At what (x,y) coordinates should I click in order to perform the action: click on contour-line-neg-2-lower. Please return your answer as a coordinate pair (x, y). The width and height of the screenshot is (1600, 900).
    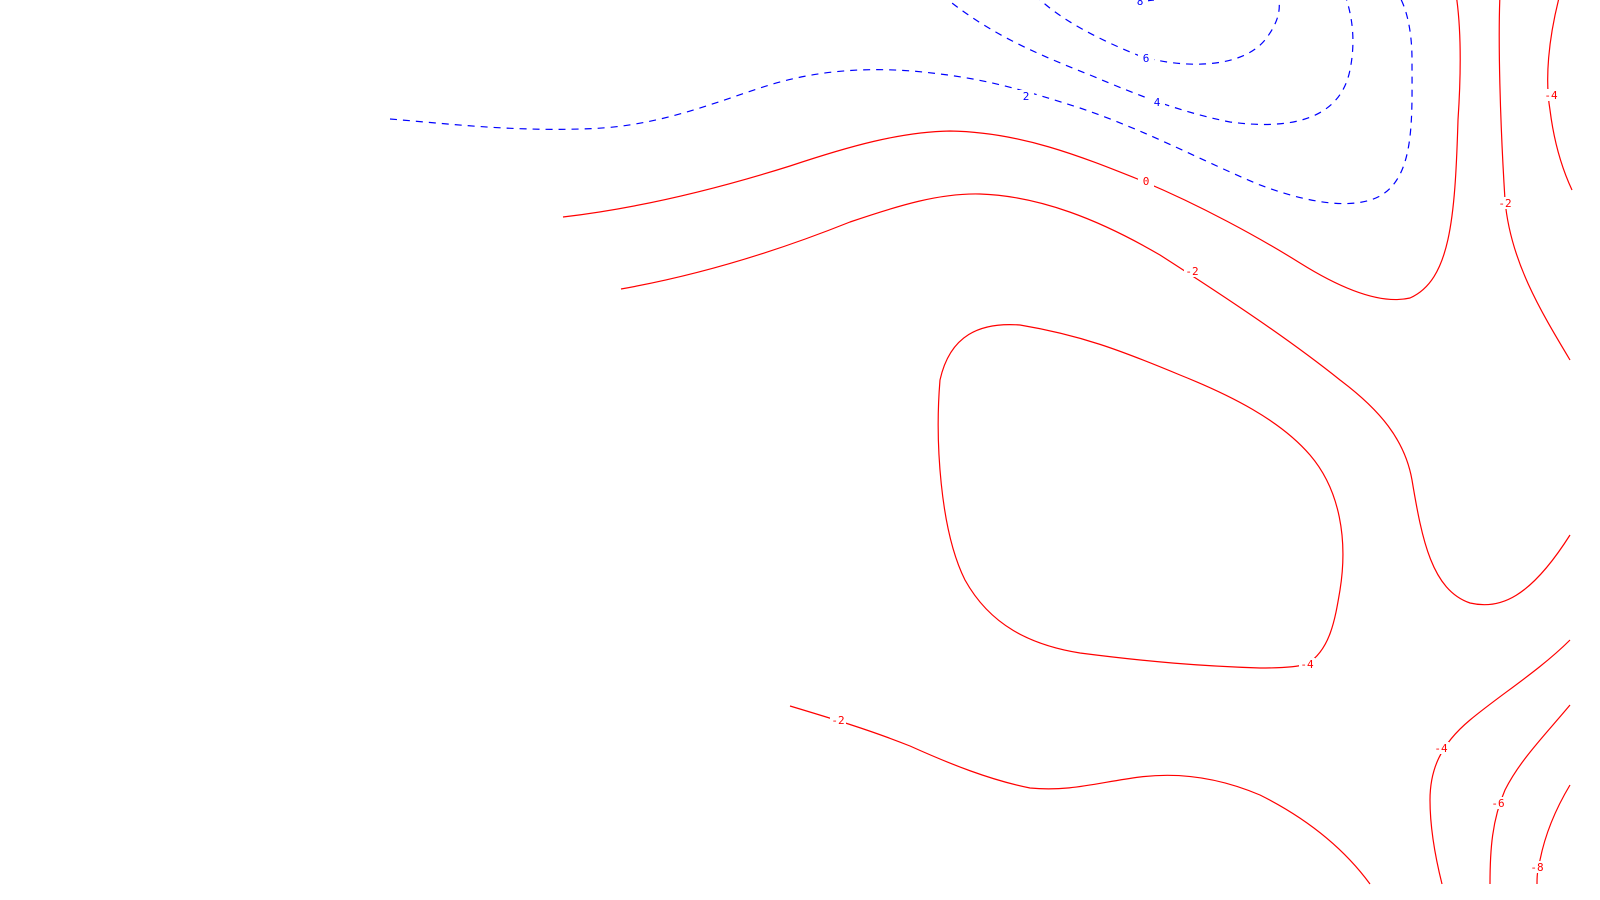
    Looking at the image, I should click on (1080, 795).